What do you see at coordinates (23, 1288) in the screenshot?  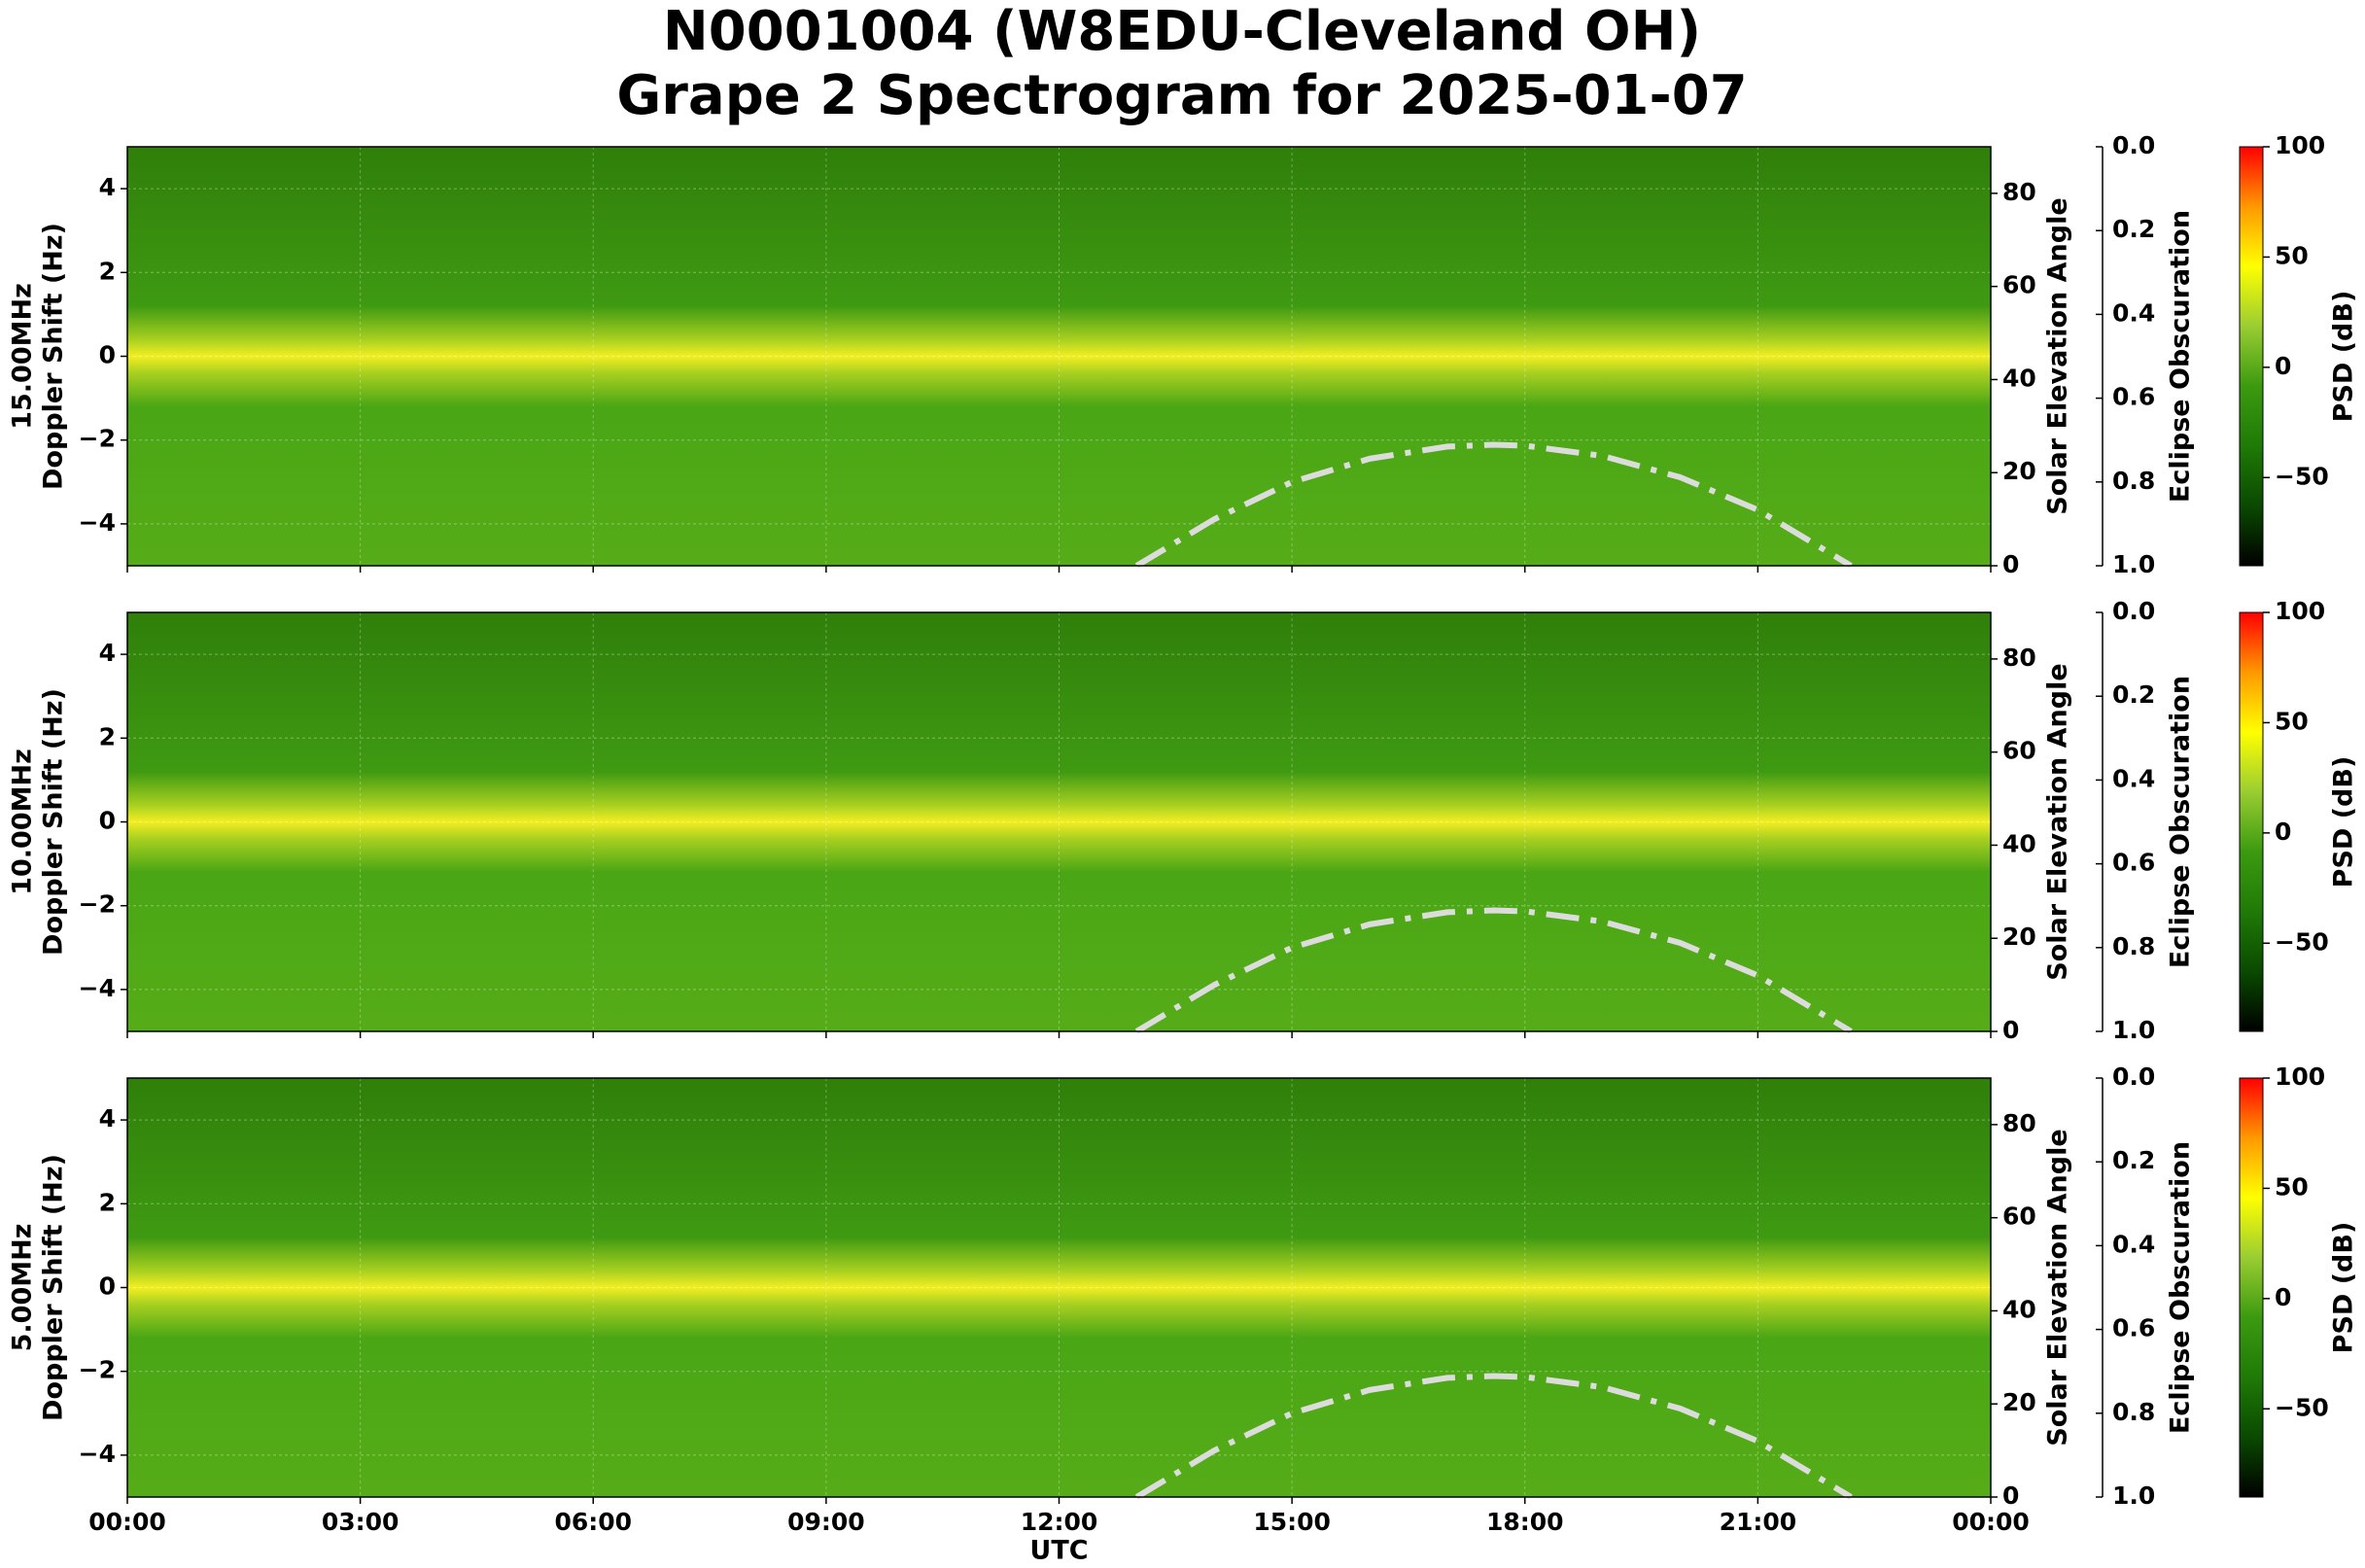 I see `frequency-label: 5.00MHz` at bounding box center [23, 1288].